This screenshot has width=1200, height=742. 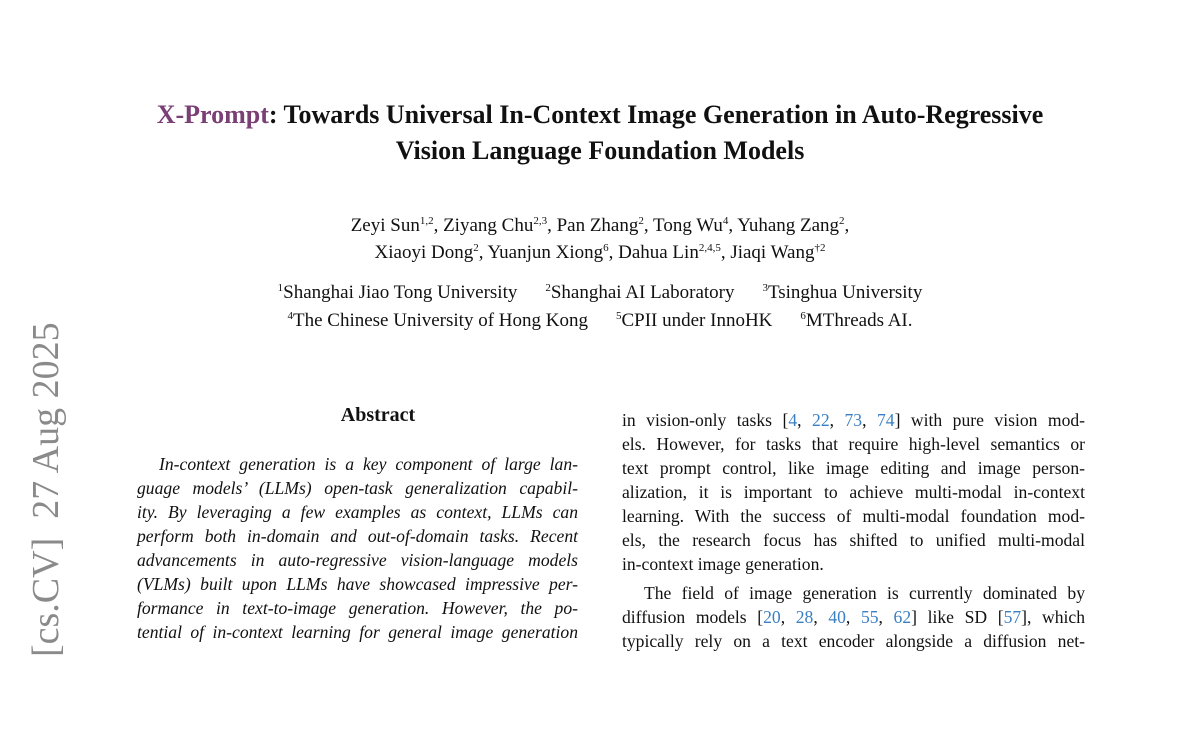 I want to click on affiliation: 6MThreads AI., so click(x=856, y=320).